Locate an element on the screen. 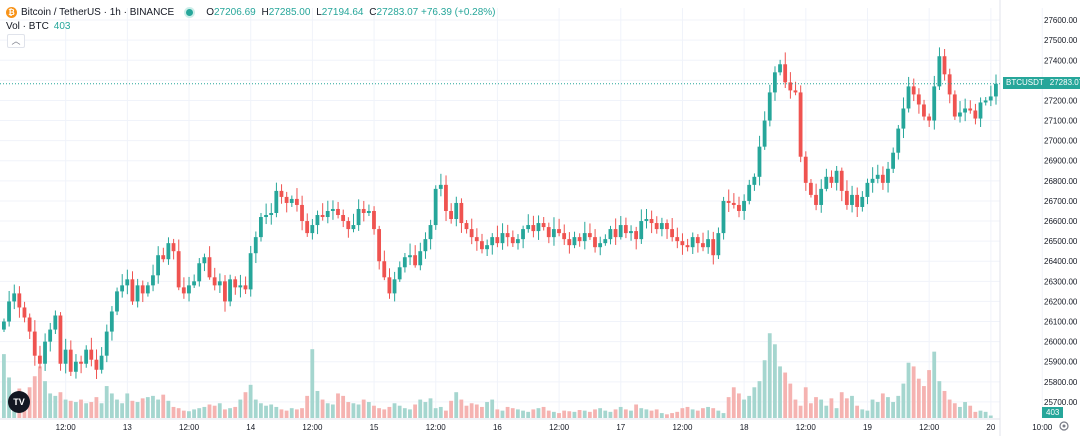 This screenshot has width=1080, height=436. x-tick-label: 14 is located at coordinates (250, 427).